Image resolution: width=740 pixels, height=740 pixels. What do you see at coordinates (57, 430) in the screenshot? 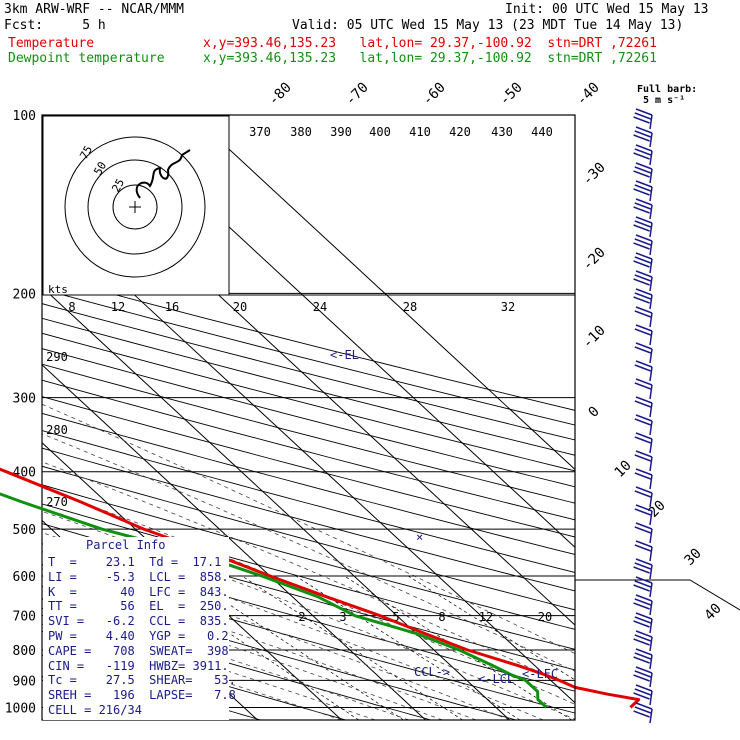
I see `theta-label: 280` at bounding box center [57, 430].